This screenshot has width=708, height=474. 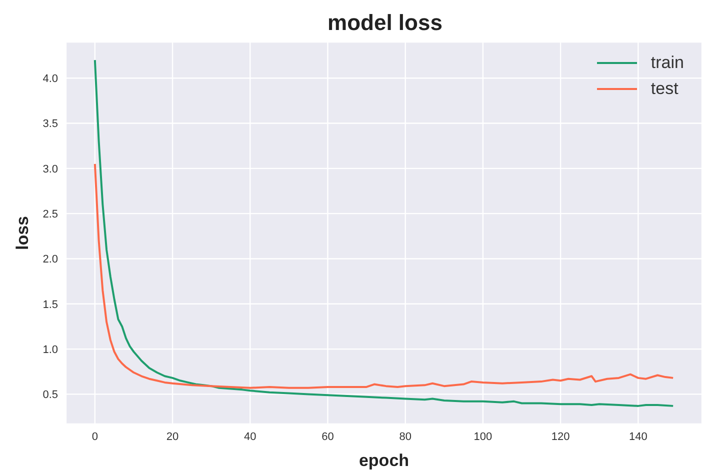 What do you see at coordinates (50, 79) in the screenshot?
I see `y-tick-label: 4.0` at bounding box center [50, 79].